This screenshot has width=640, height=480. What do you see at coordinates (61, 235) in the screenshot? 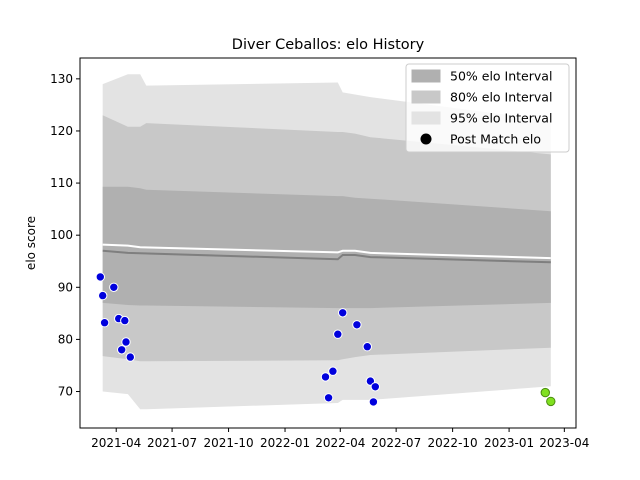
I see `y-tick-label: 100` at bounding box center [61, 235].